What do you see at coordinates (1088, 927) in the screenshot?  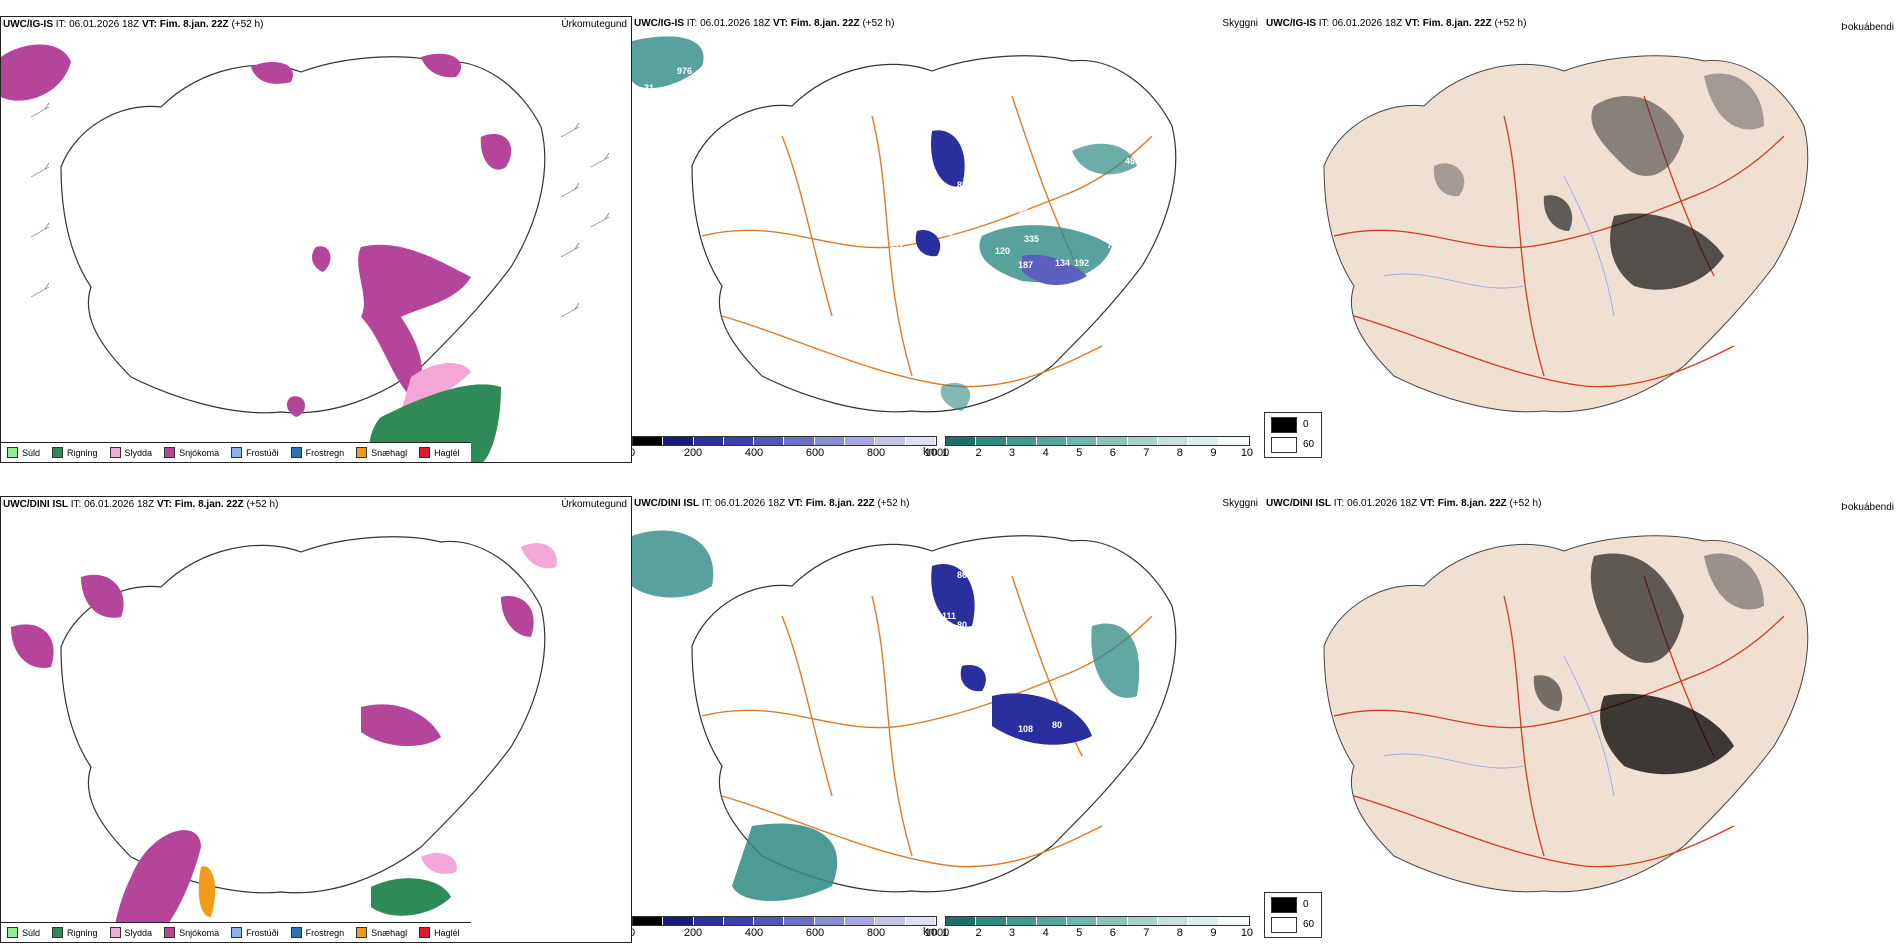 I see `colorbar-km-bottom: 1 2 3 4 5 6 7 8 9 10 km` at bounding box center [1088, 927].